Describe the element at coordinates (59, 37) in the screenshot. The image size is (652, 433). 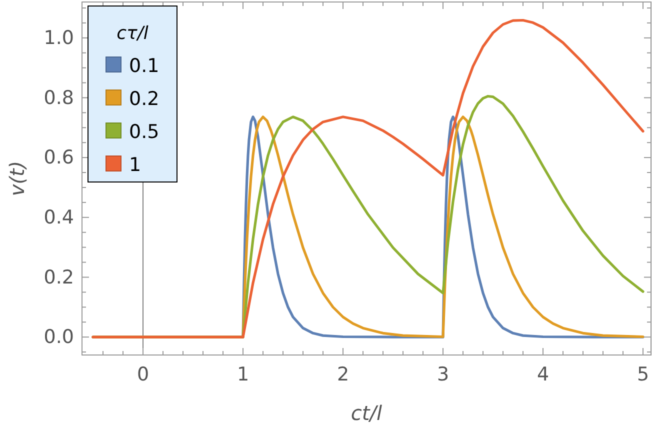
I see `y-tick-label: 1.0` at that location.